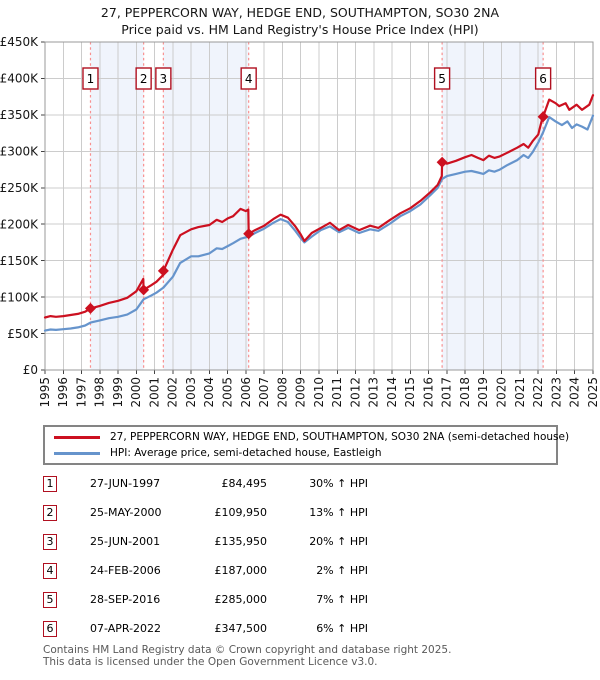 The width and height of the screenshot is (600, 680). What do you see at coordinates (241, 541) in the screenshot?
I see `sale-price: £135,950` at bounding box center [241, 541].